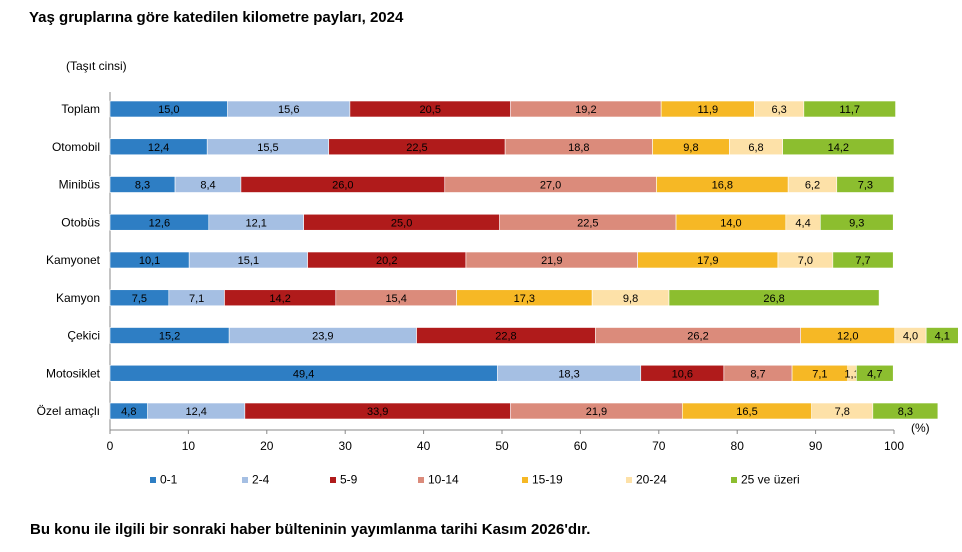  Describe the element at coordinates (920, 428) in the screenshot. I see `x-axis-label: (%)` at that location.